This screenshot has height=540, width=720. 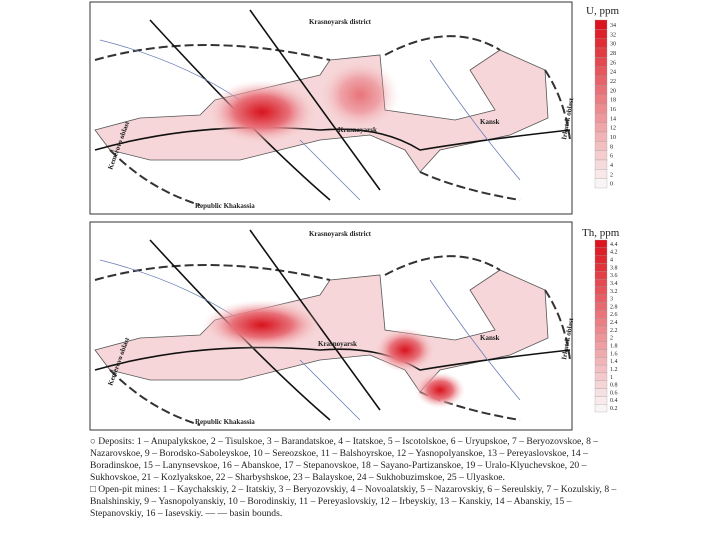 What do you see at coordinates (613, 119) in the screenshot?
I see `legend-value: 14` at bounding box center [613, 119].